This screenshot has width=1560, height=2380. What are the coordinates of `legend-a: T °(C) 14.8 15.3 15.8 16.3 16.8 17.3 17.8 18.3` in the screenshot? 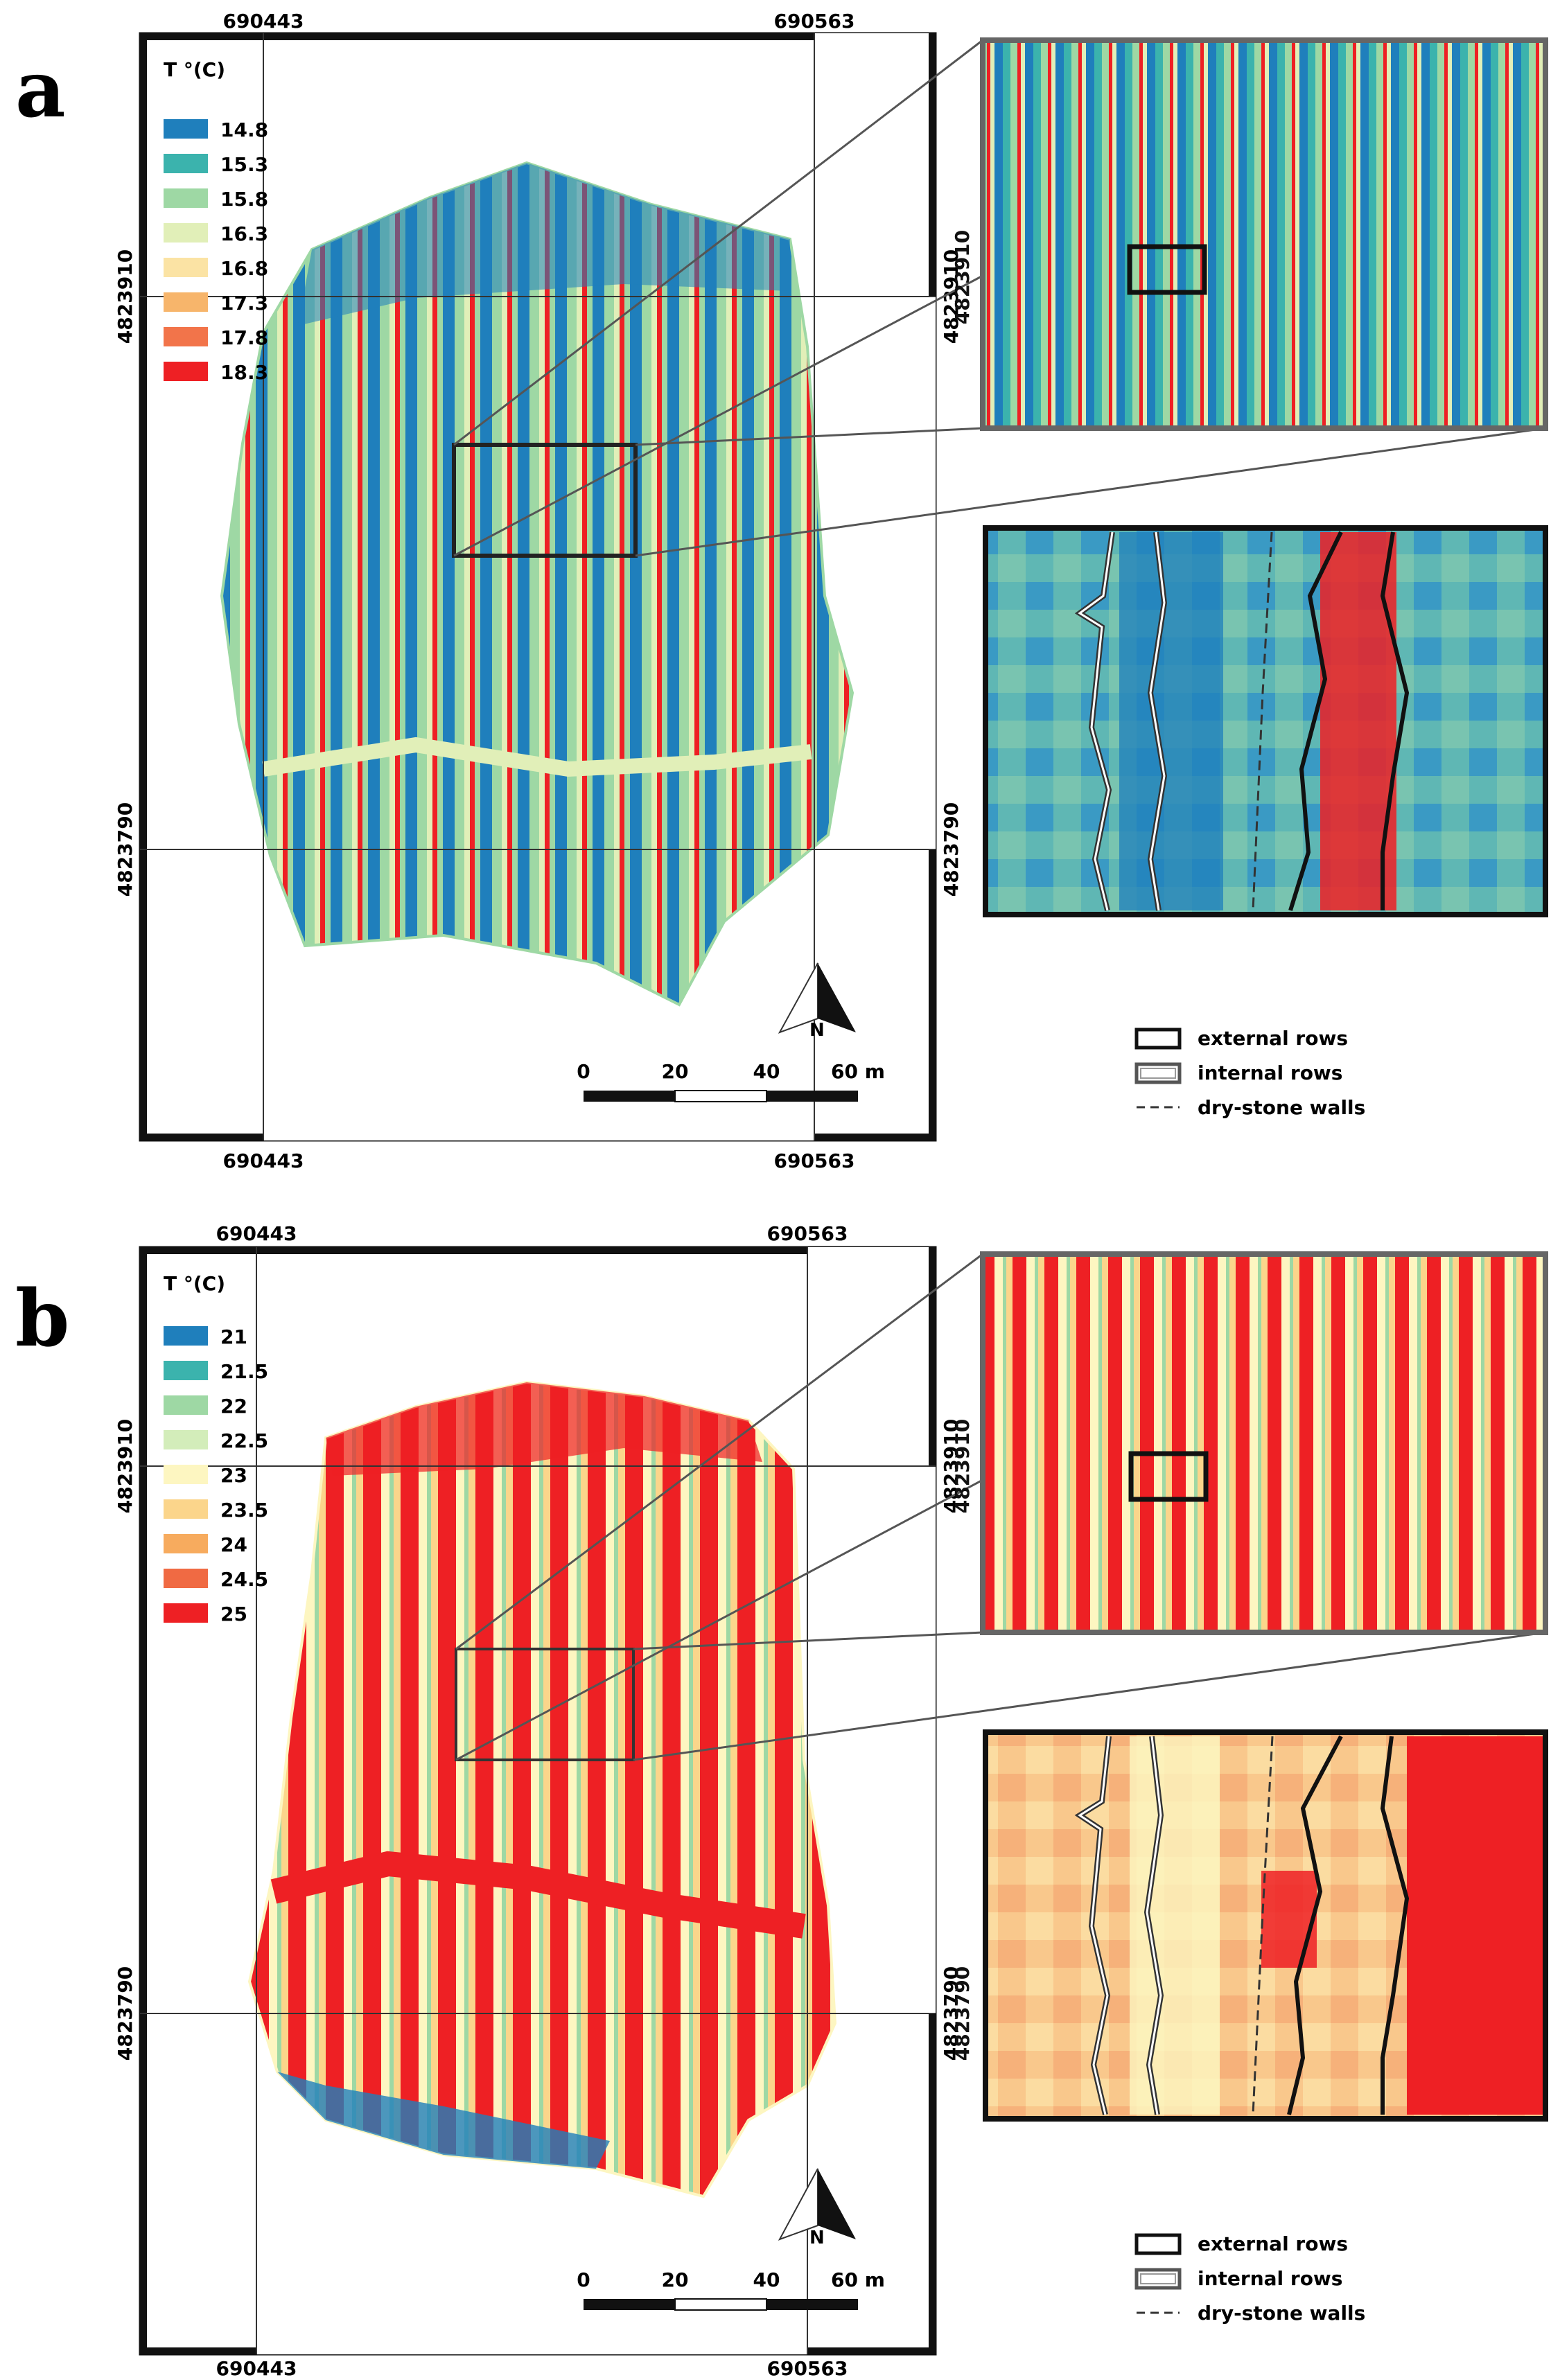 It's located at (216, 221).